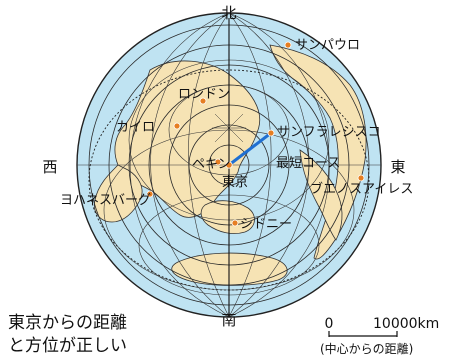  I want to click on map-note-line1: 東京からの距離, so click(67, 323).